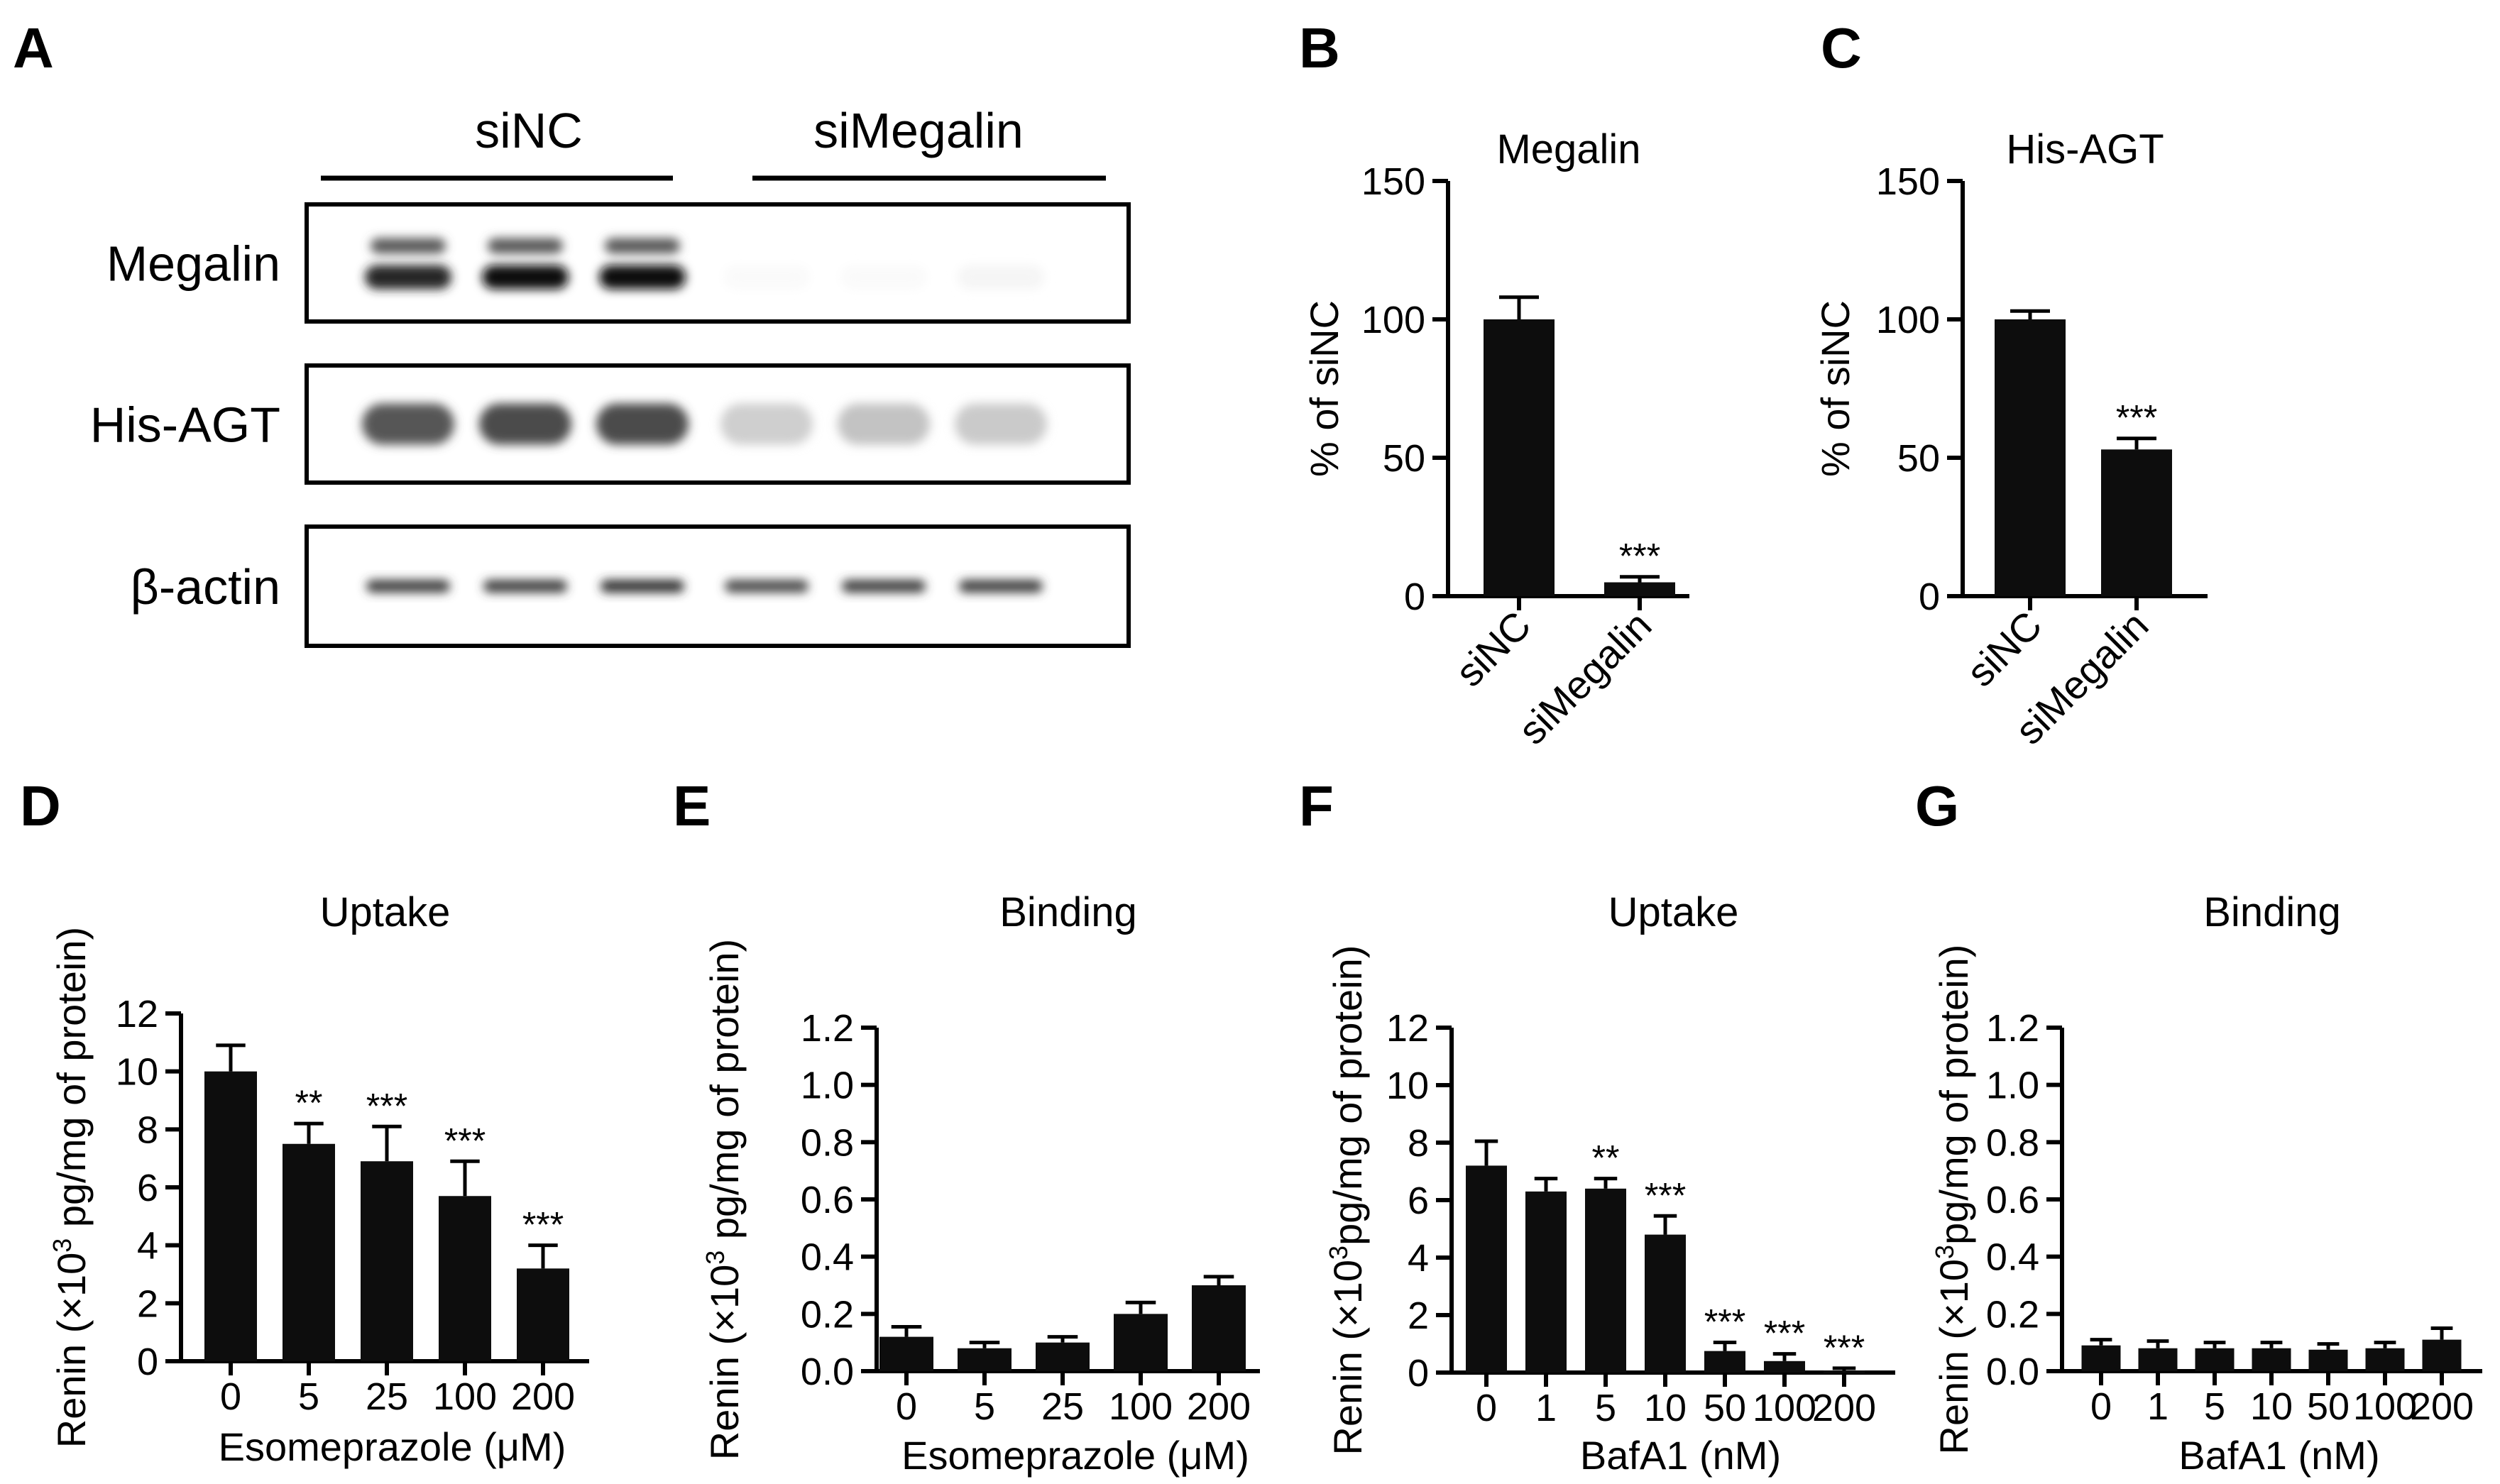 Image resolution: width=2500 pixels, height=1484 pixels. I want to click on panel-letter: E, so click(692, 806).